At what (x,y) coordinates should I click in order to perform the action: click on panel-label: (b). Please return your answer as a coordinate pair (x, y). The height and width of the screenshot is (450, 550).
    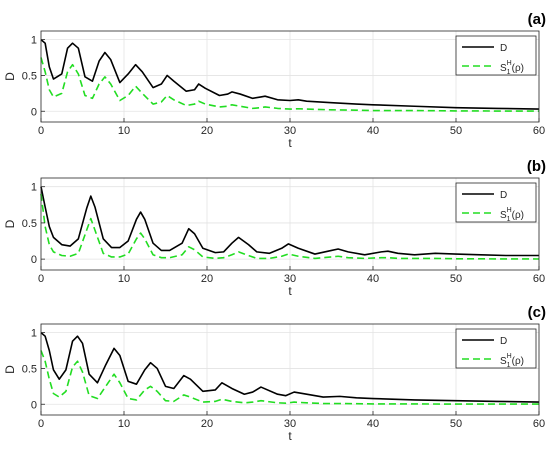
    Looking at the image, I should click on (536, 166).